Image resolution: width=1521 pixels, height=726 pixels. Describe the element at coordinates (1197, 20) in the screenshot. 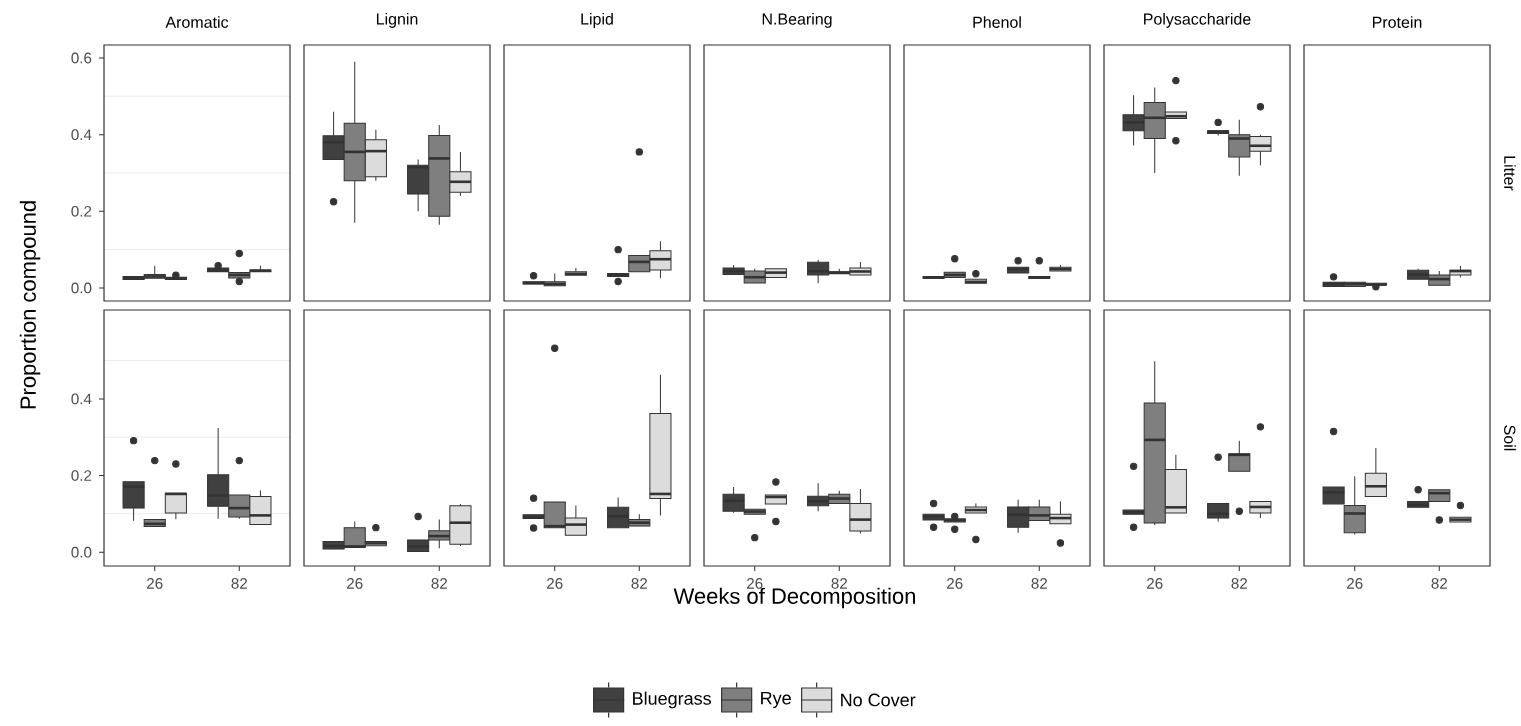

I see `chart-title: Polysaccharide` at that location.